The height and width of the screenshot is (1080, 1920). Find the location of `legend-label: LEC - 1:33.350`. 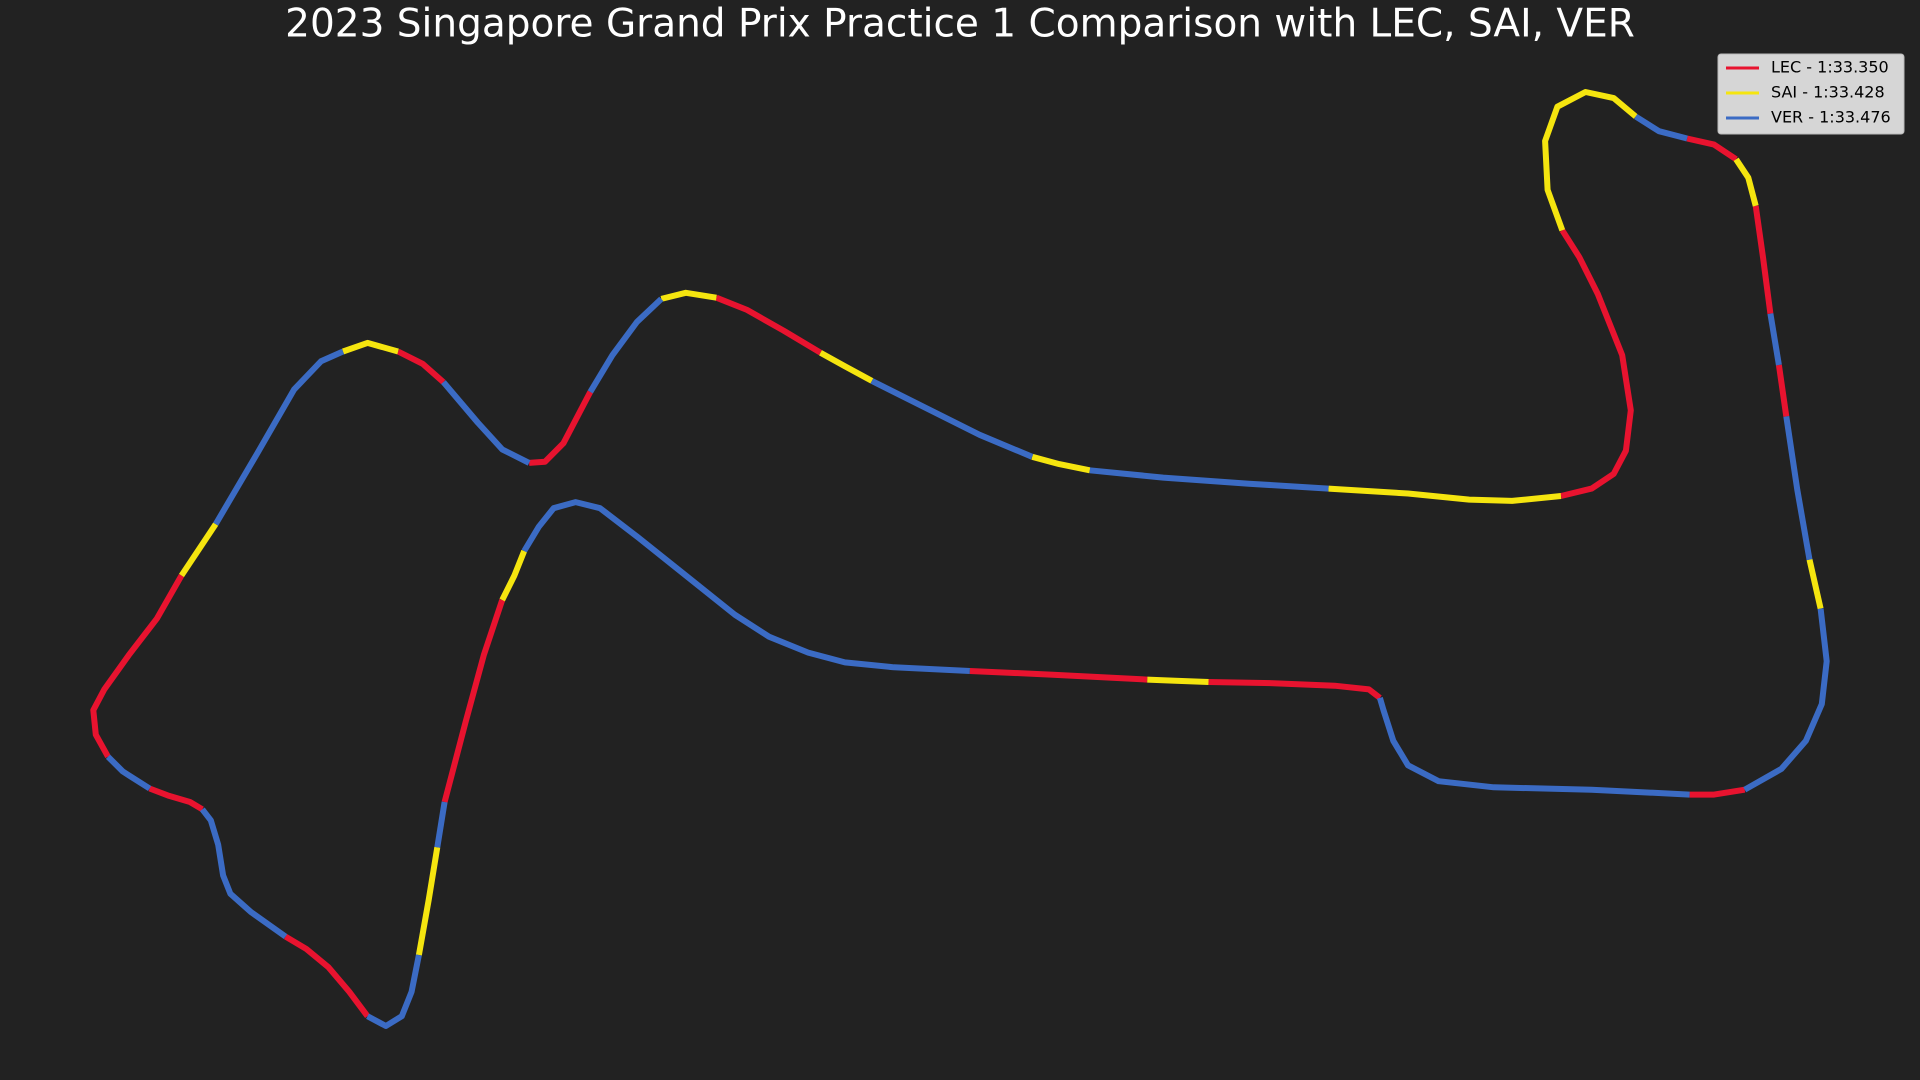

legend-label: LEC - 1:33.350 is located at coordinates (1830, 67).